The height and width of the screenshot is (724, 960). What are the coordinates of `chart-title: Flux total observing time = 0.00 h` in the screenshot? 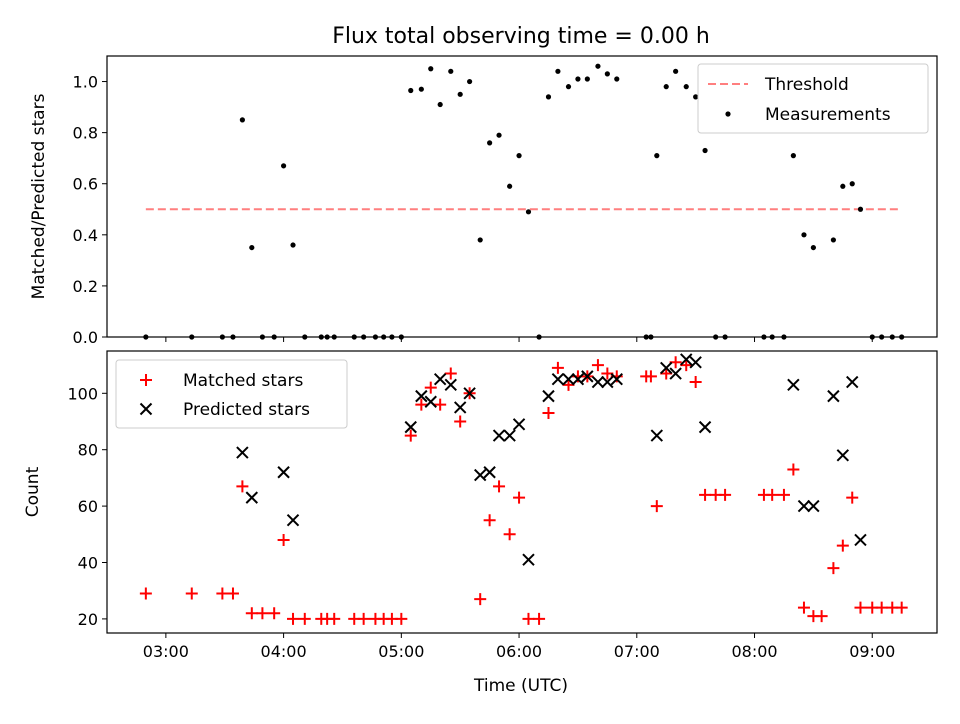 It's located at (521, 36).